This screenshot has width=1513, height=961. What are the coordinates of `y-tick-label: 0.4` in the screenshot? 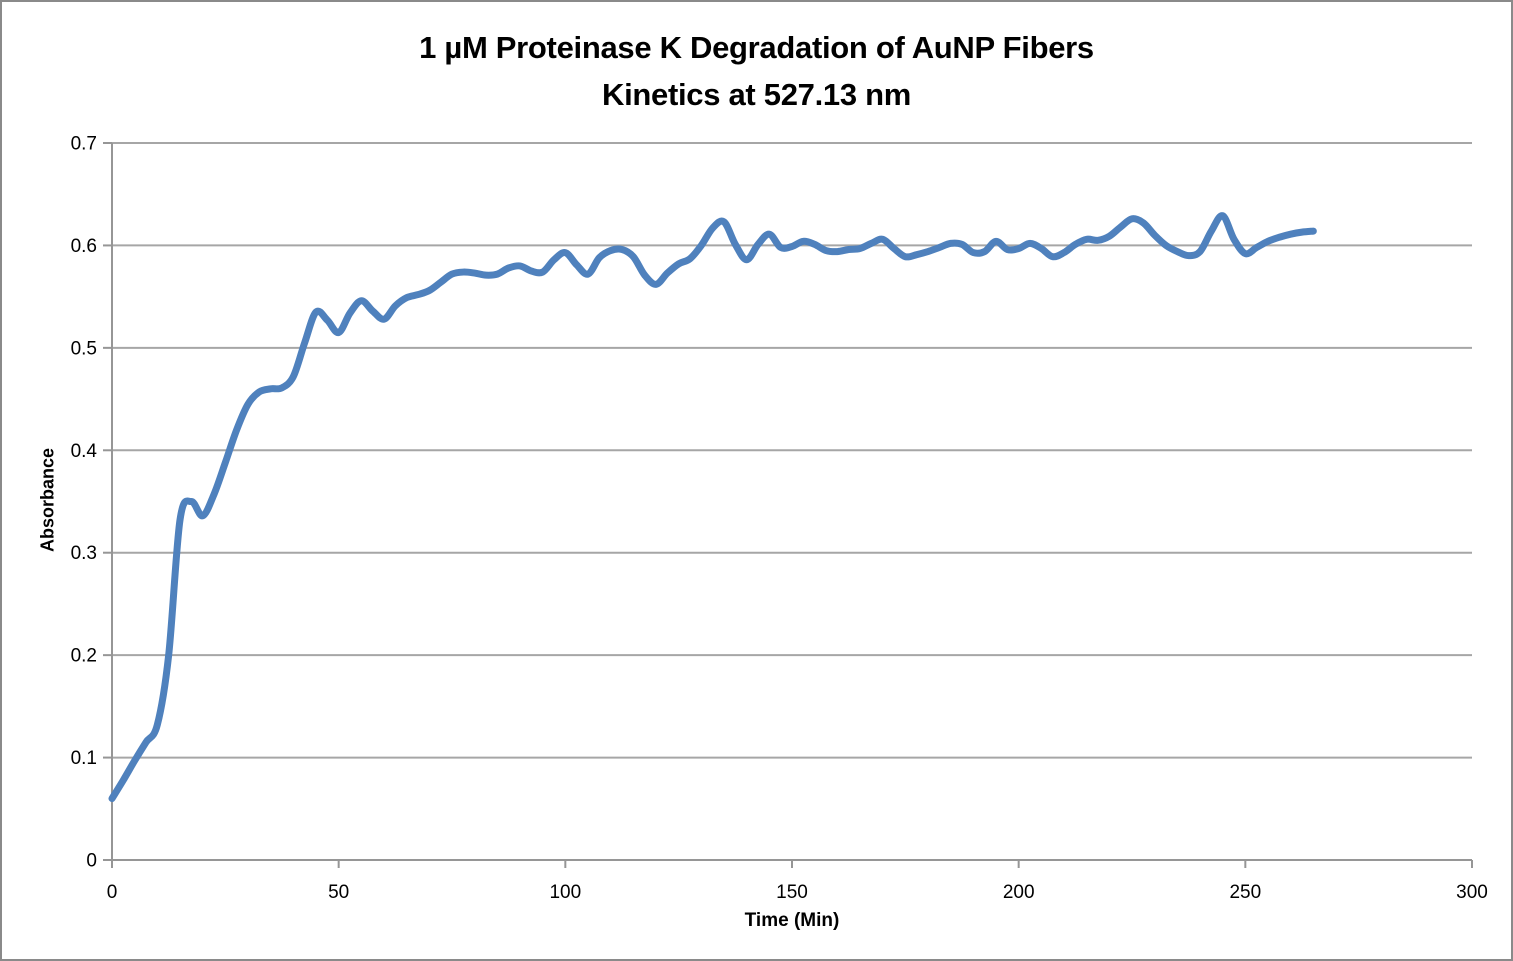 It's located at (84, 451).